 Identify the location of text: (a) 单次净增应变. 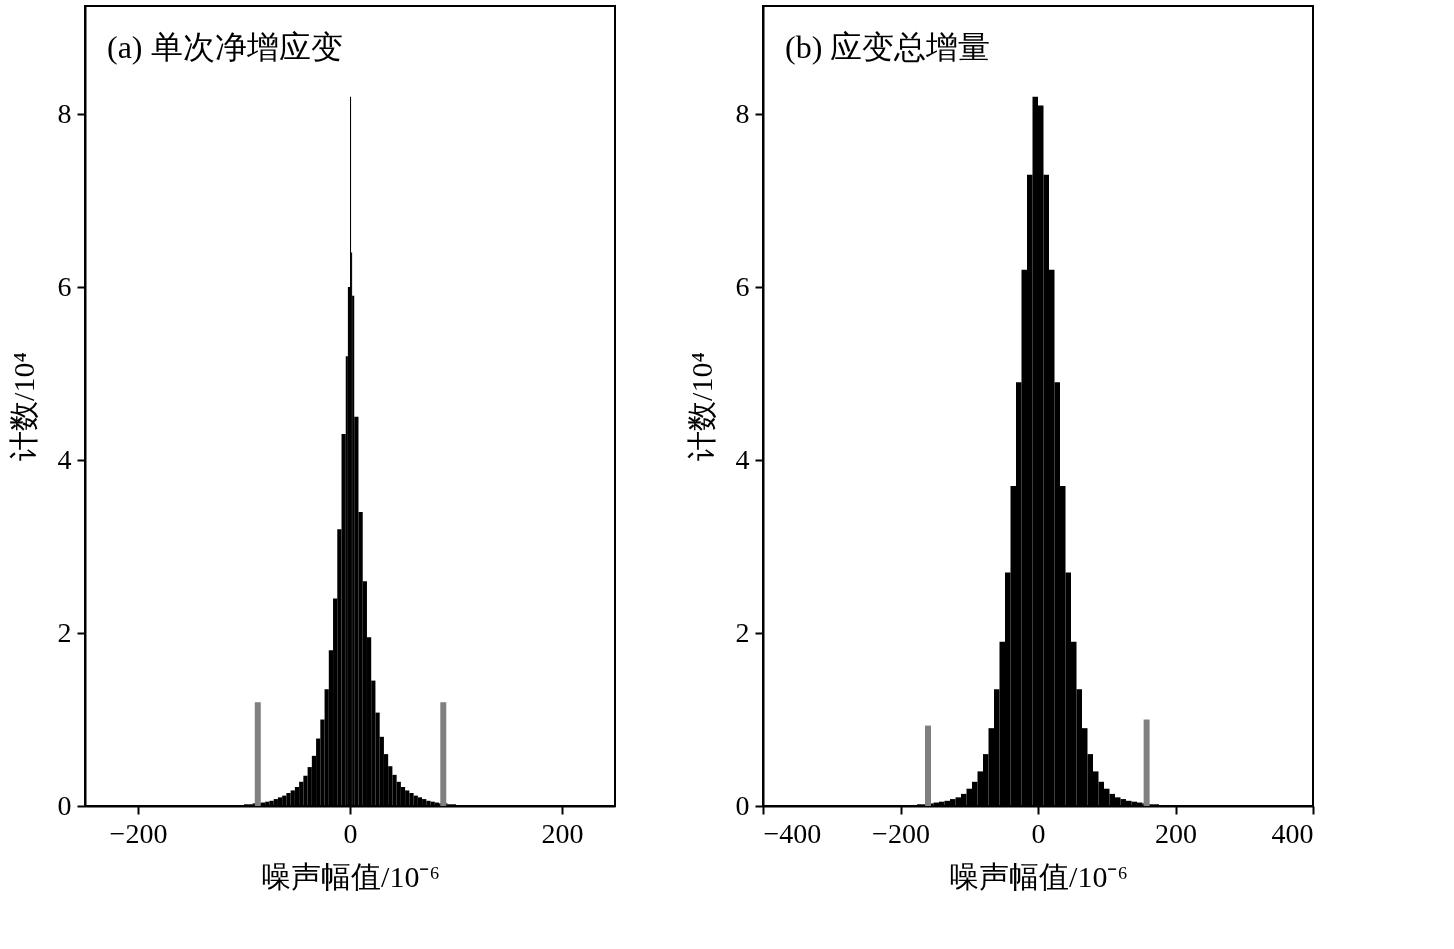
(225, 47).